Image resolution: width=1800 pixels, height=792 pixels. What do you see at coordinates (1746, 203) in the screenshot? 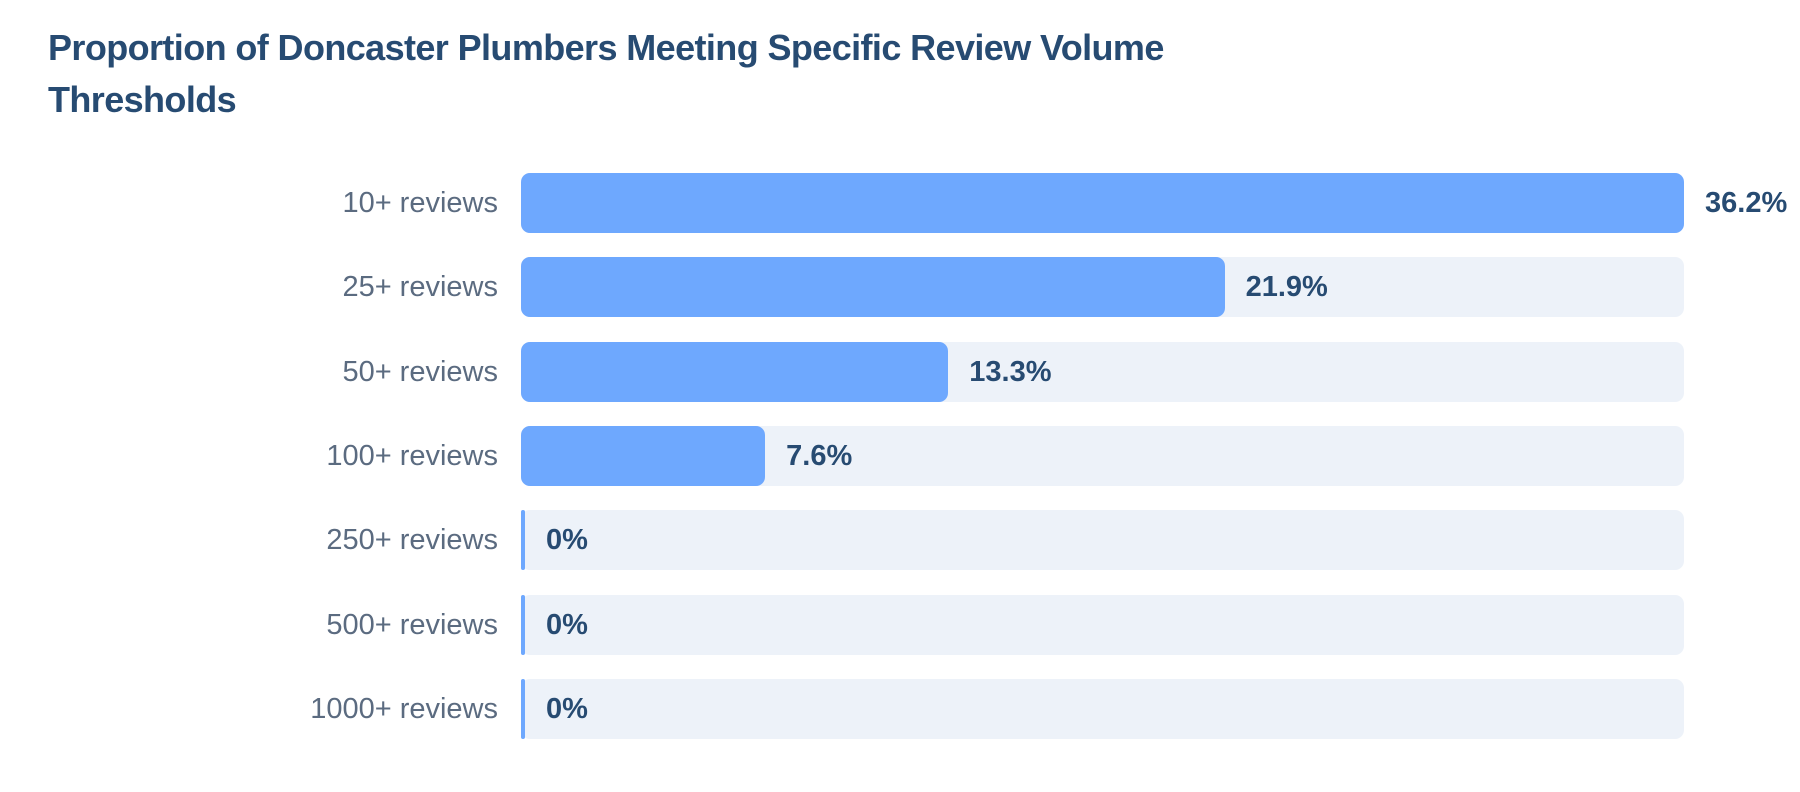
I see `value-label: 36.2%` at bounding box center [1746, 203].